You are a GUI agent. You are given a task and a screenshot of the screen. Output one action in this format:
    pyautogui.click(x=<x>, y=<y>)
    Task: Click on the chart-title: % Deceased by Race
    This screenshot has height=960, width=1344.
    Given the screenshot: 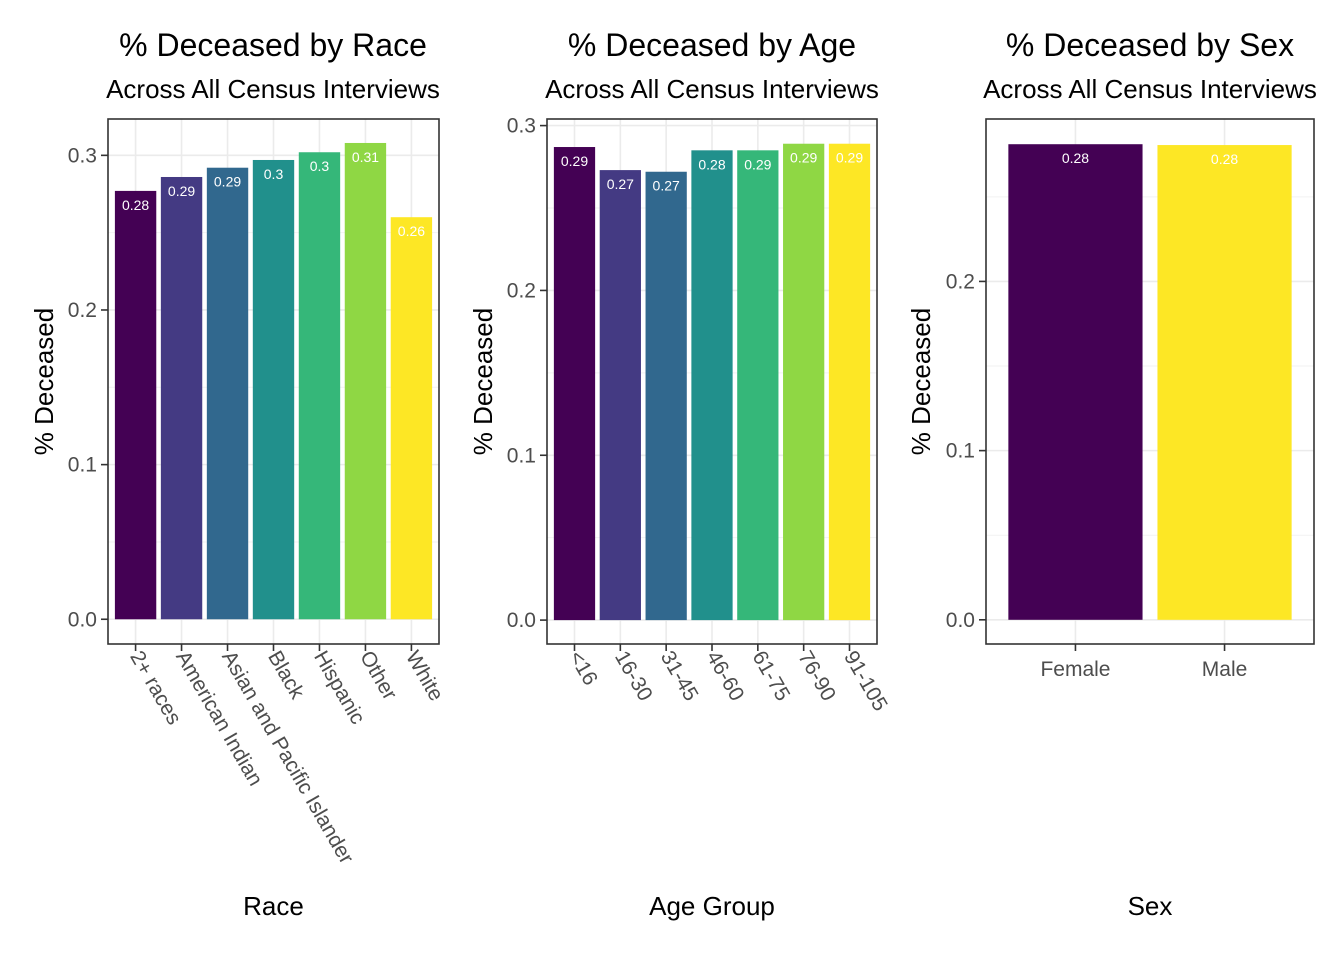 What is the action you would take?
    pyautogui.click(x=273, y=45)
    